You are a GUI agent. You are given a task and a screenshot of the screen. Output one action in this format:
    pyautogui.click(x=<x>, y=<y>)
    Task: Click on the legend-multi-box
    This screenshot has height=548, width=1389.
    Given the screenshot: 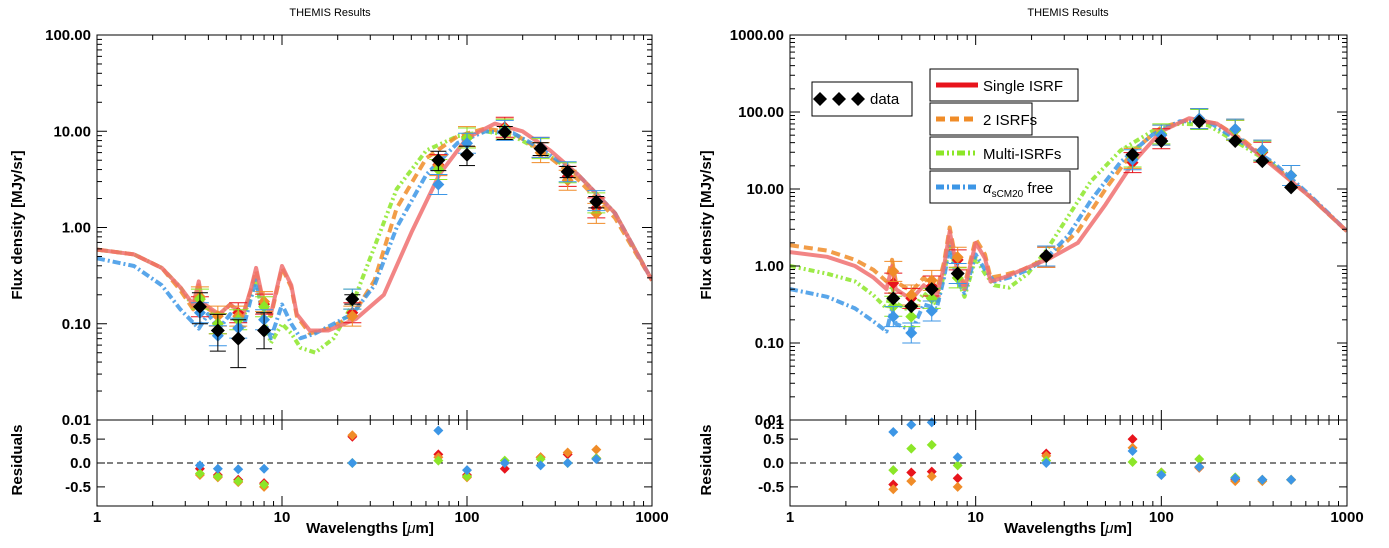 What is the action you would take?
    pyautogui.click(x=1004, y=153)
    